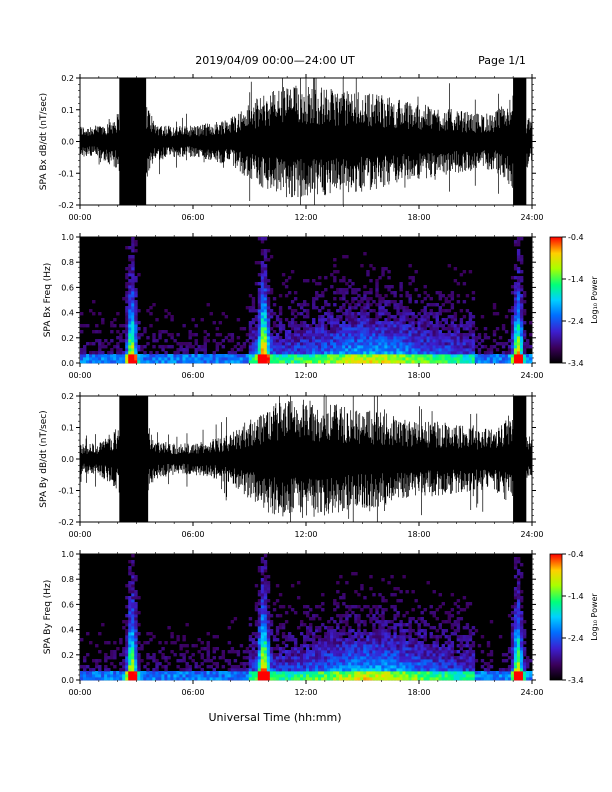  I want to click on y-tick-label: 0.6, so click(67, 287).